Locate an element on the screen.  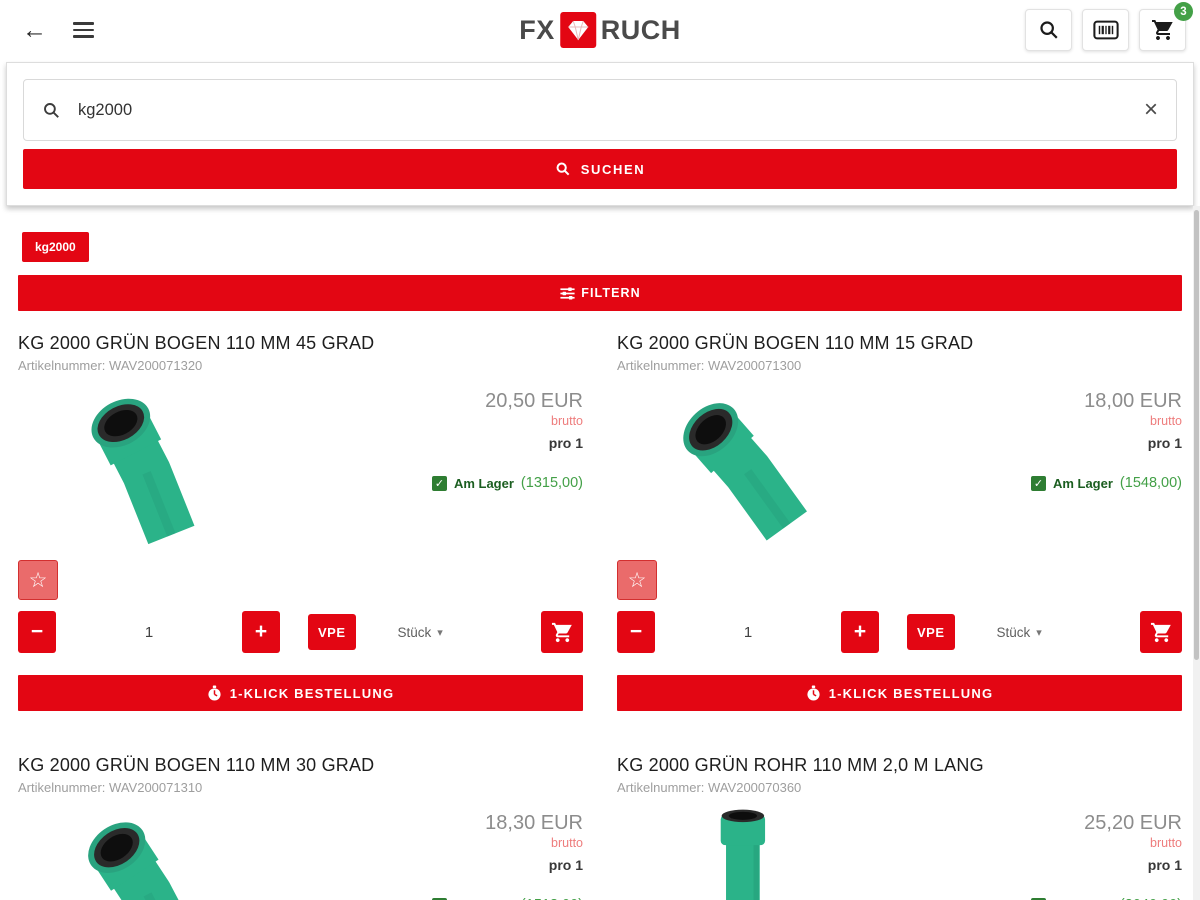
barcode-scanner-button is located at coordinates (1105, 30).